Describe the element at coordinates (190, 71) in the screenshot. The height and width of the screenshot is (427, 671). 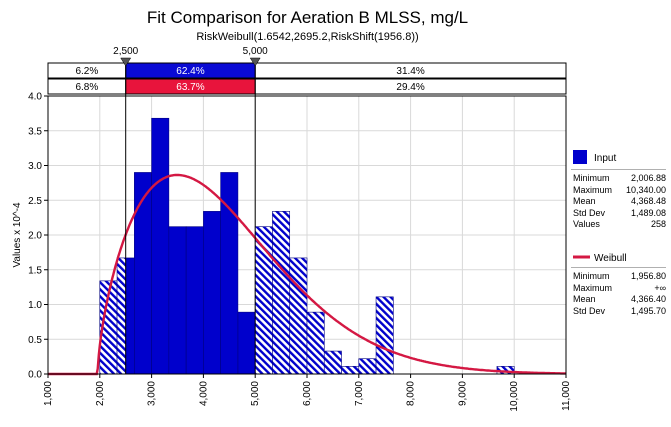
I see `band-middle-value: 62.4%` at that location.